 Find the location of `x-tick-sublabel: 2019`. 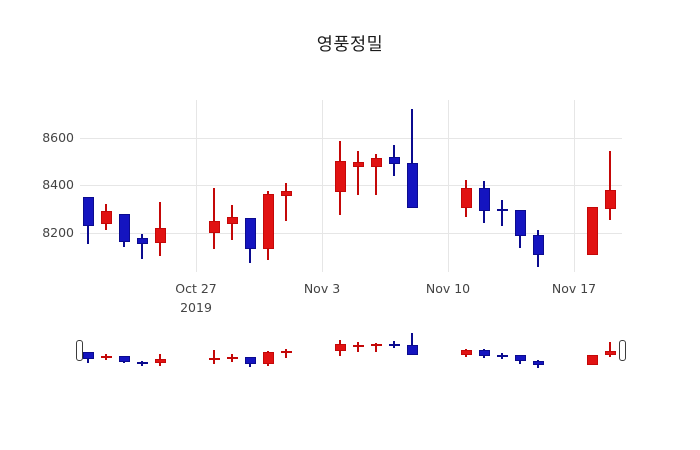

x-tick-sublabel: 2019 is located at coordinates (196, 307).